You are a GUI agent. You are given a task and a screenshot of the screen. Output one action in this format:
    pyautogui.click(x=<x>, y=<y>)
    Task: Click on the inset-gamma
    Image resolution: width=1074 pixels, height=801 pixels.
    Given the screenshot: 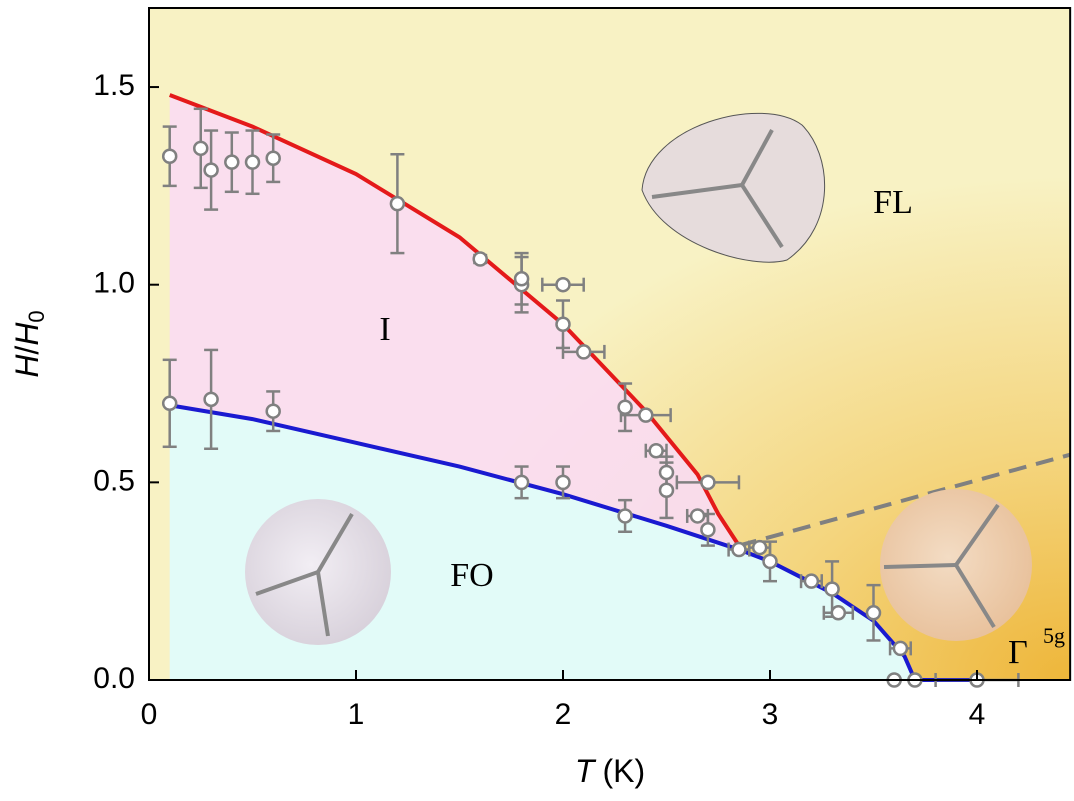 What is the action you would take?
    pyautogui.click(x=956, y=565)
    